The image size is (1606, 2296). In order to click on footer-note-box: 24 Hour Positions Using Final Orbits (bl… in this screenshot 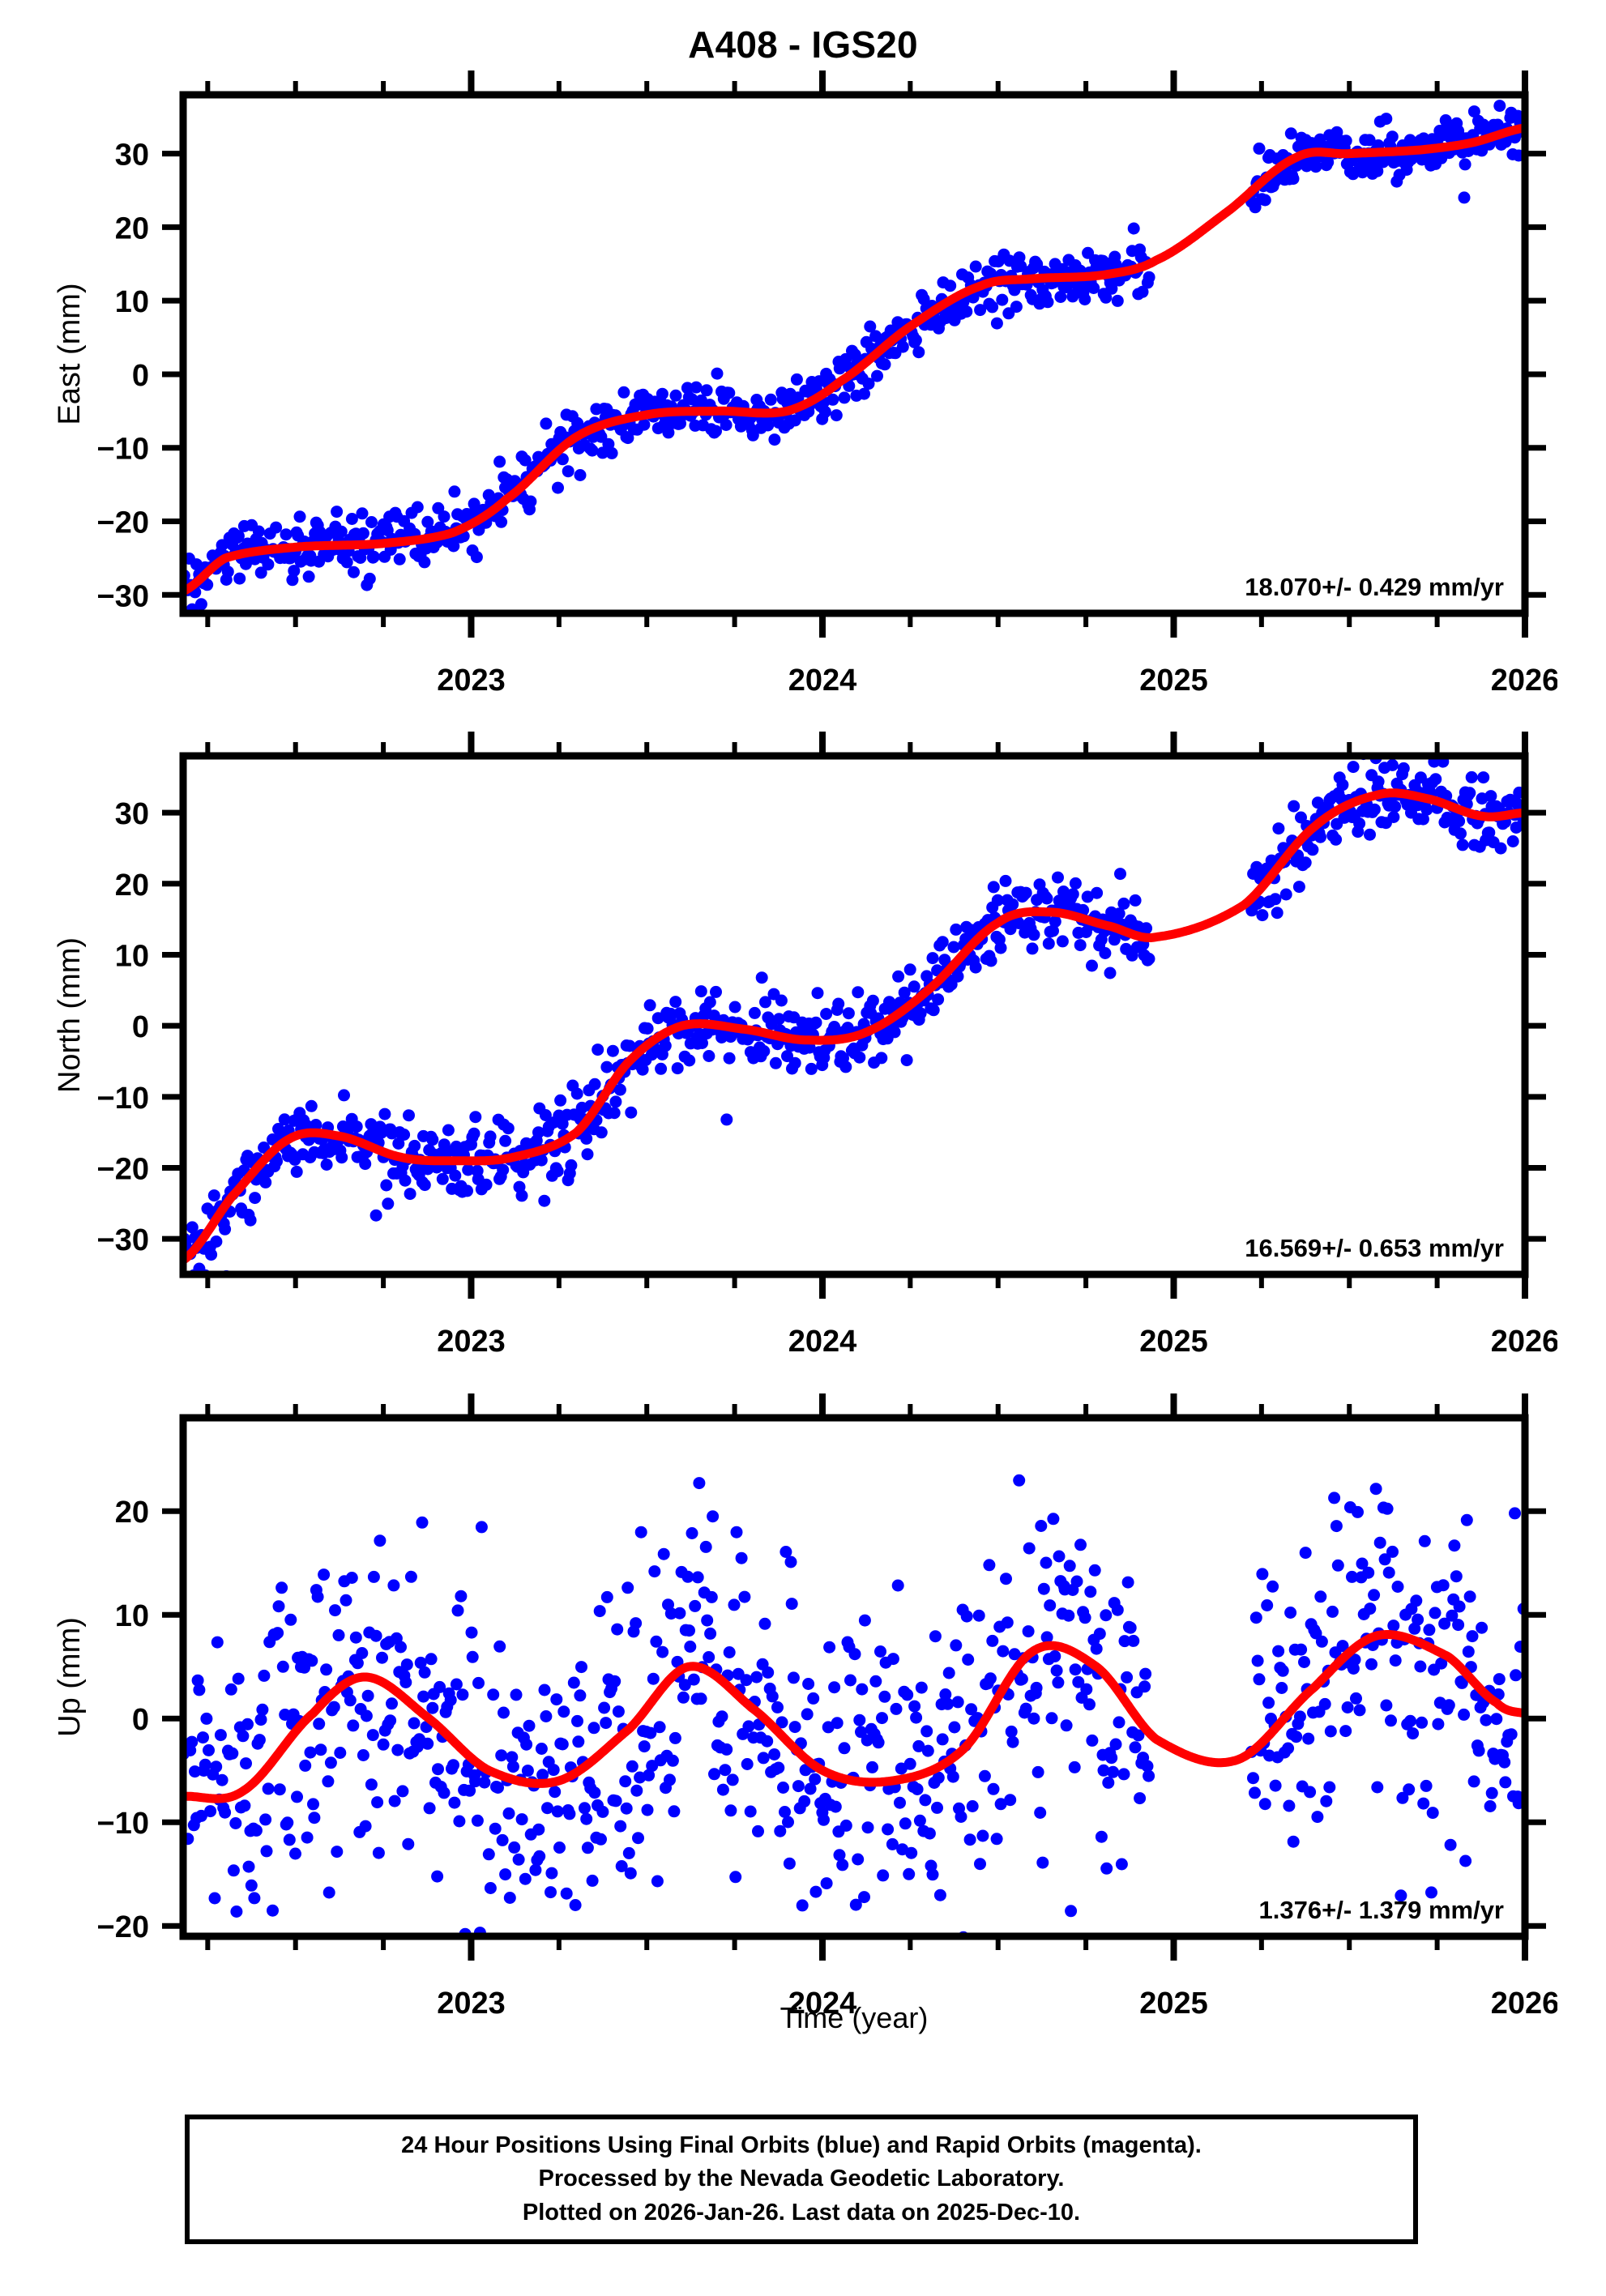, I will do `click(801, 2179)`.